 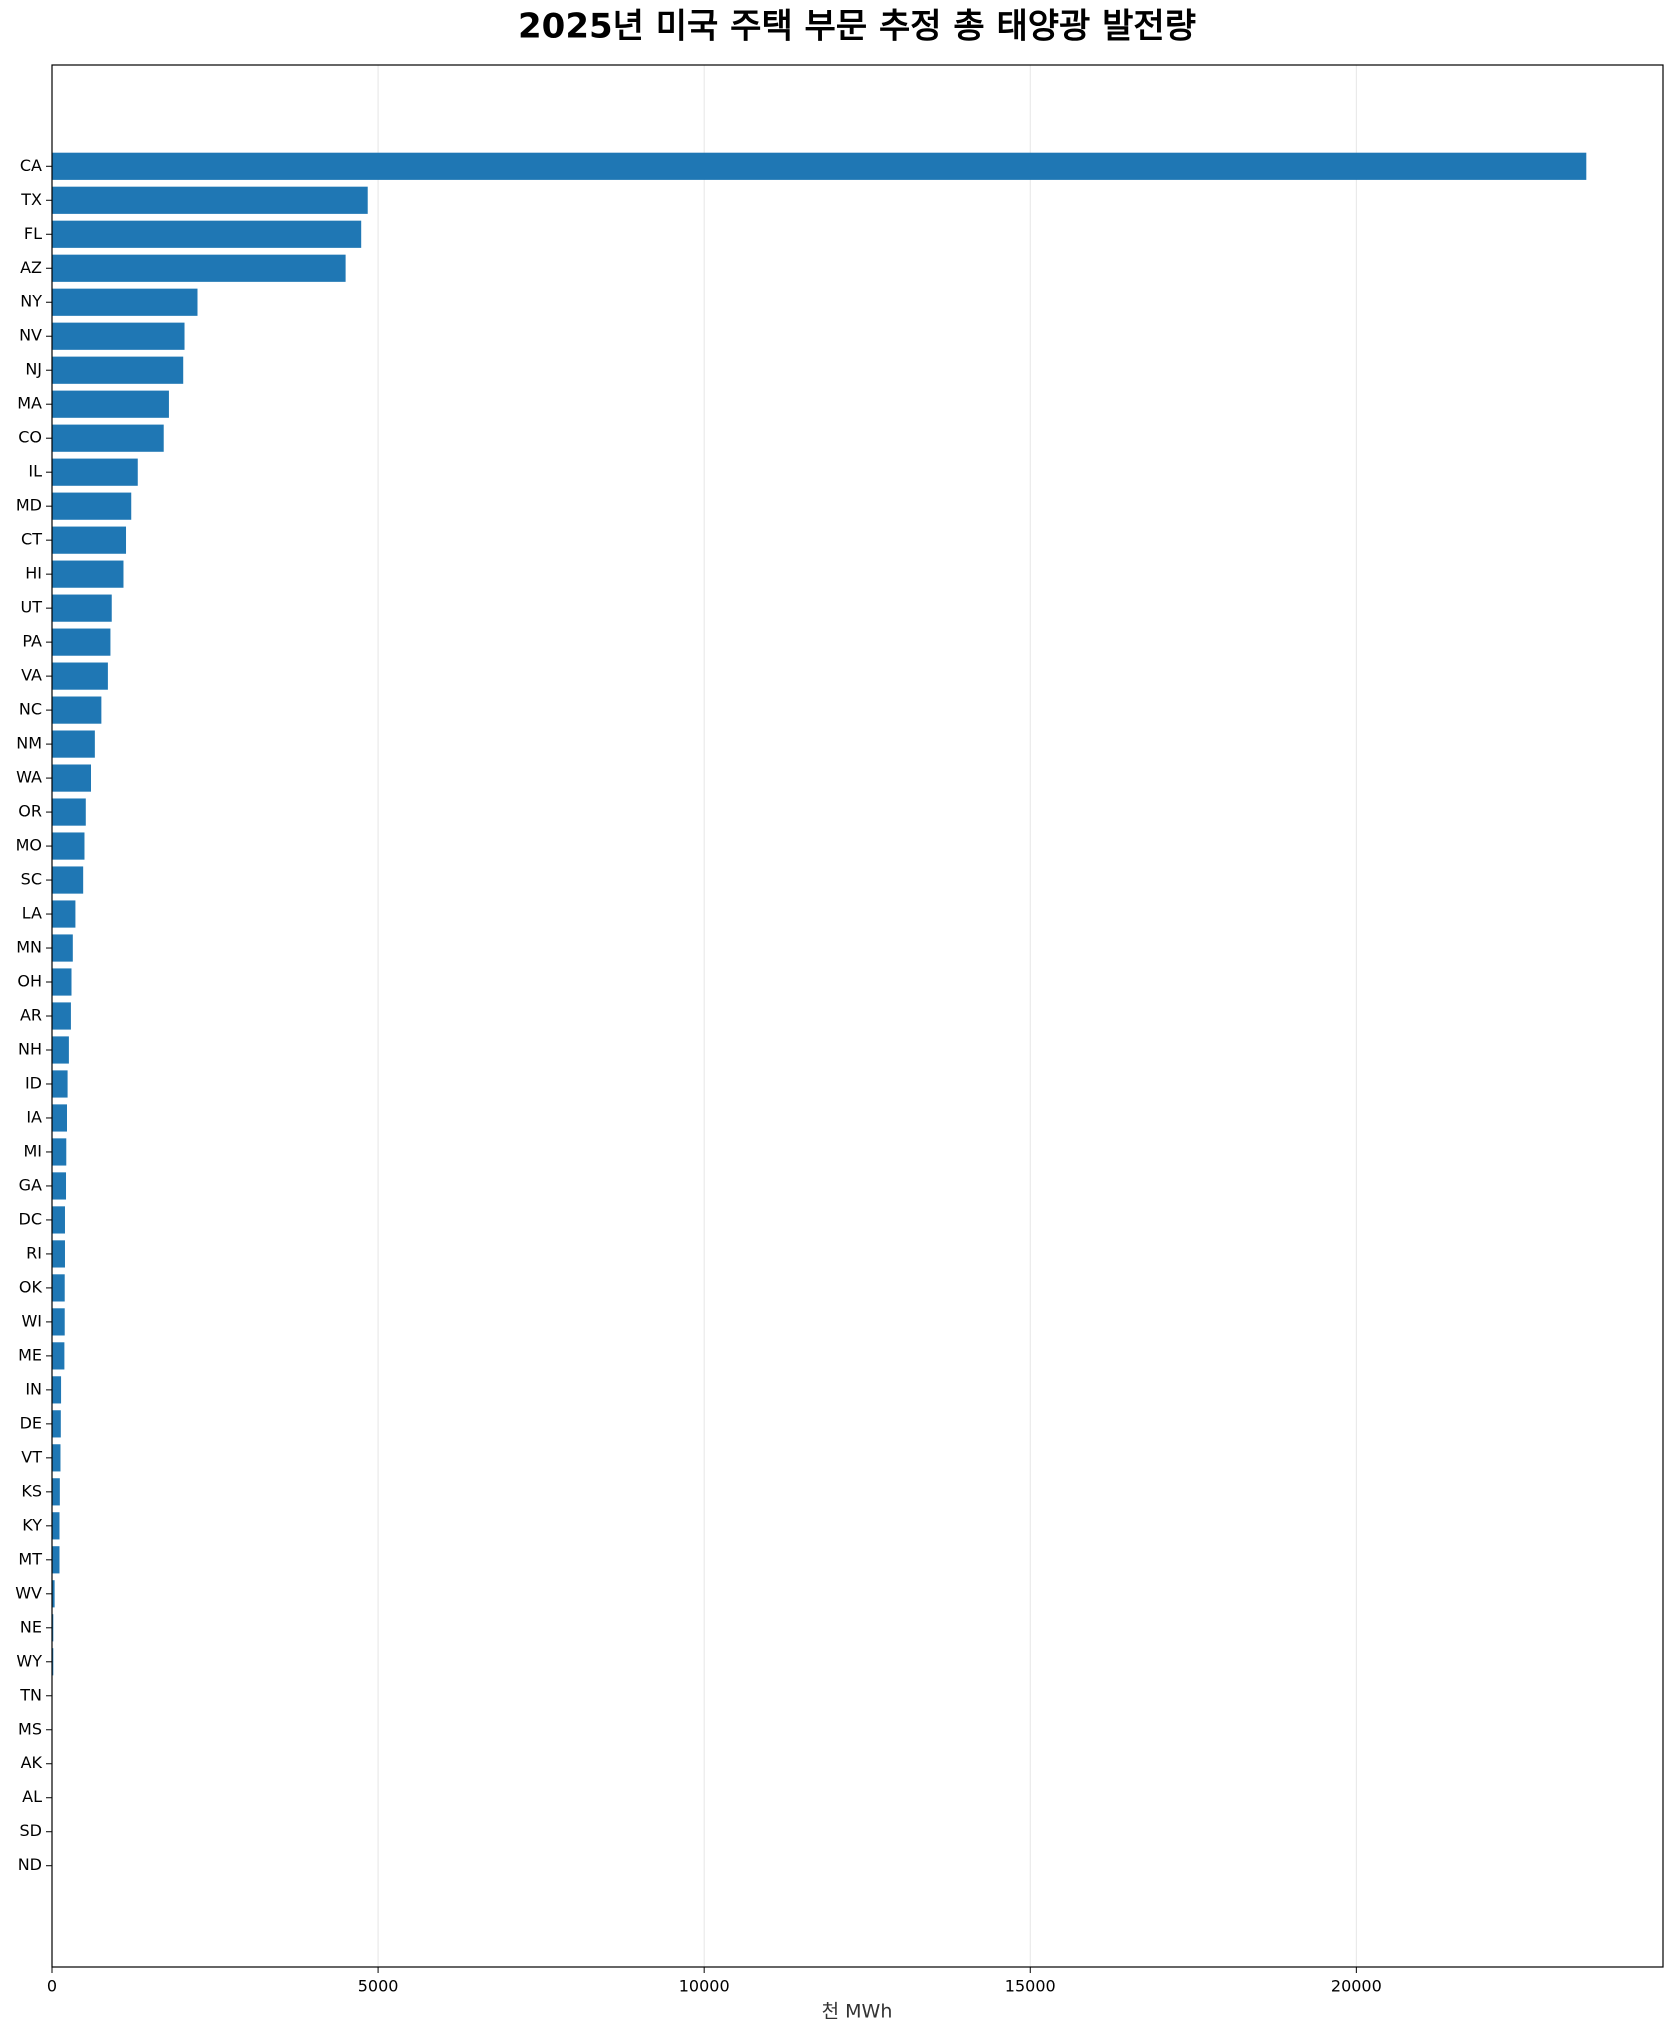 I want to click on y-tick-label: KY, so click(x=32, y=1524).